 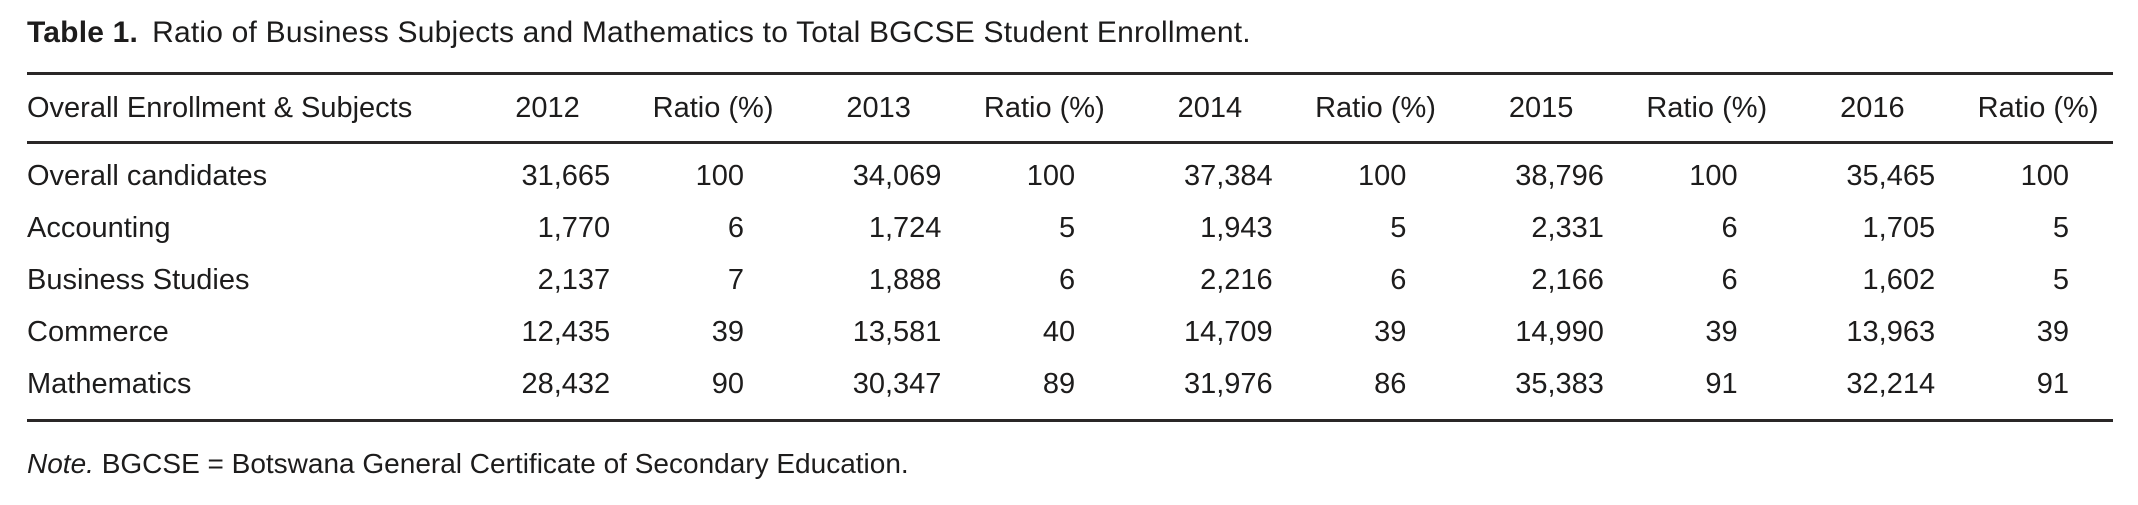 What do you see at coordinates (897, 384) in the screenshot?
I see `cell-value: 30,347` at bounding box center [897, 384].